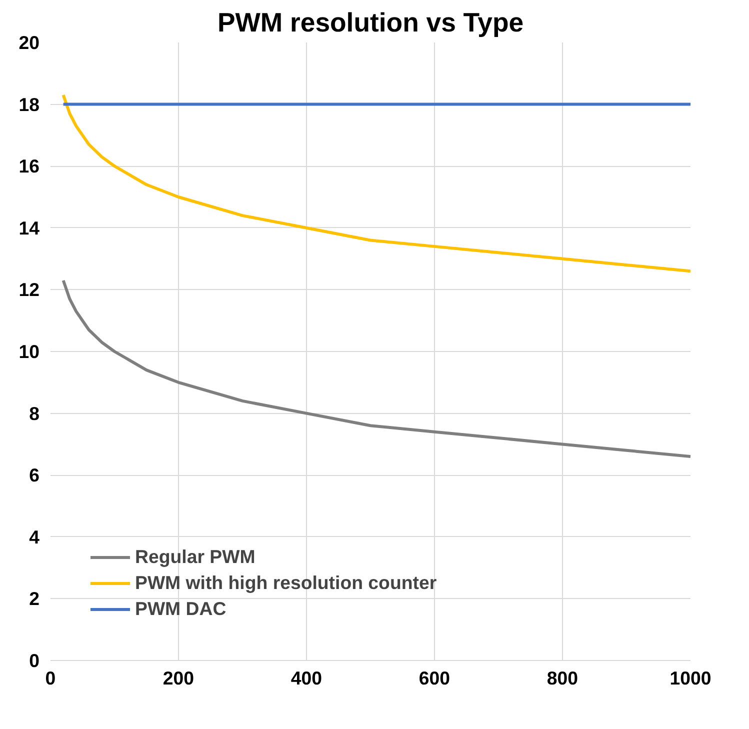  I want to click on x-tick-label: 600, so click(434, 678).